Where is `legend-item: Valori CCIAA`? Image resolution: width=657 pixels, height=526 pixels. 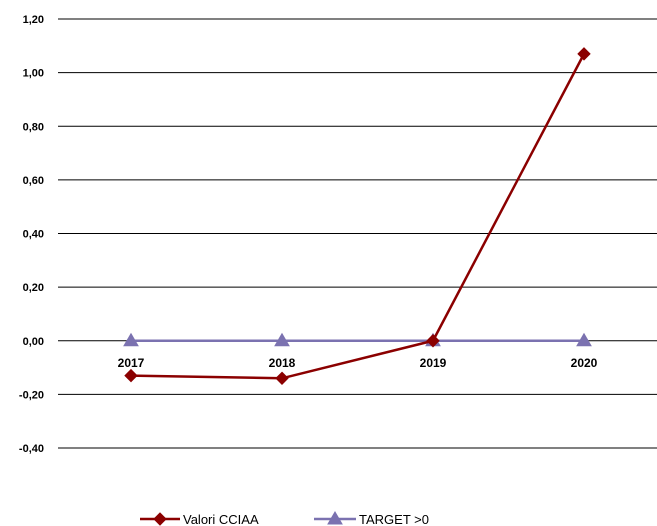
legend-item: Valori CCIAA is located at coordinates (199, 519).